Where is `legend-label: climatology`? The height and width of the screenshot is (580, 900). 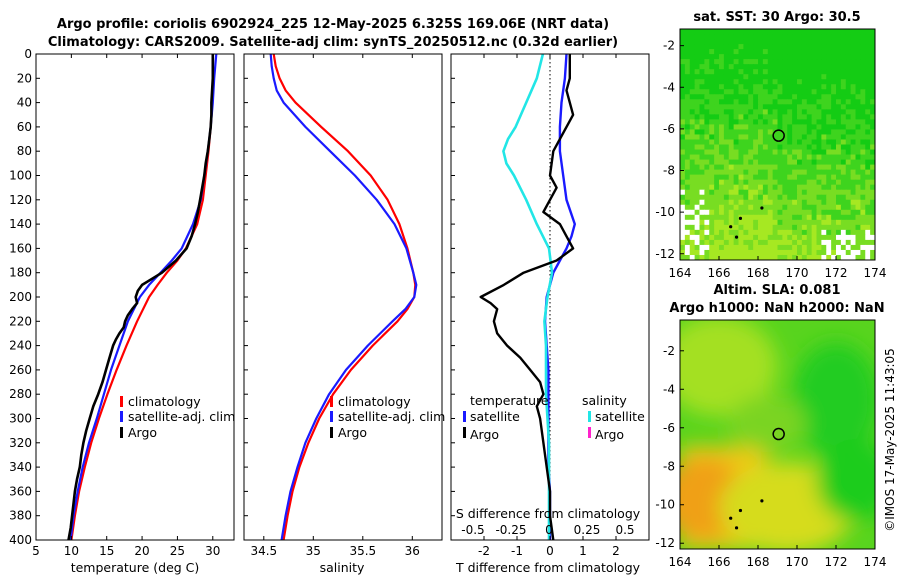 legend-label: climatology is located at coordinates (374, 401).